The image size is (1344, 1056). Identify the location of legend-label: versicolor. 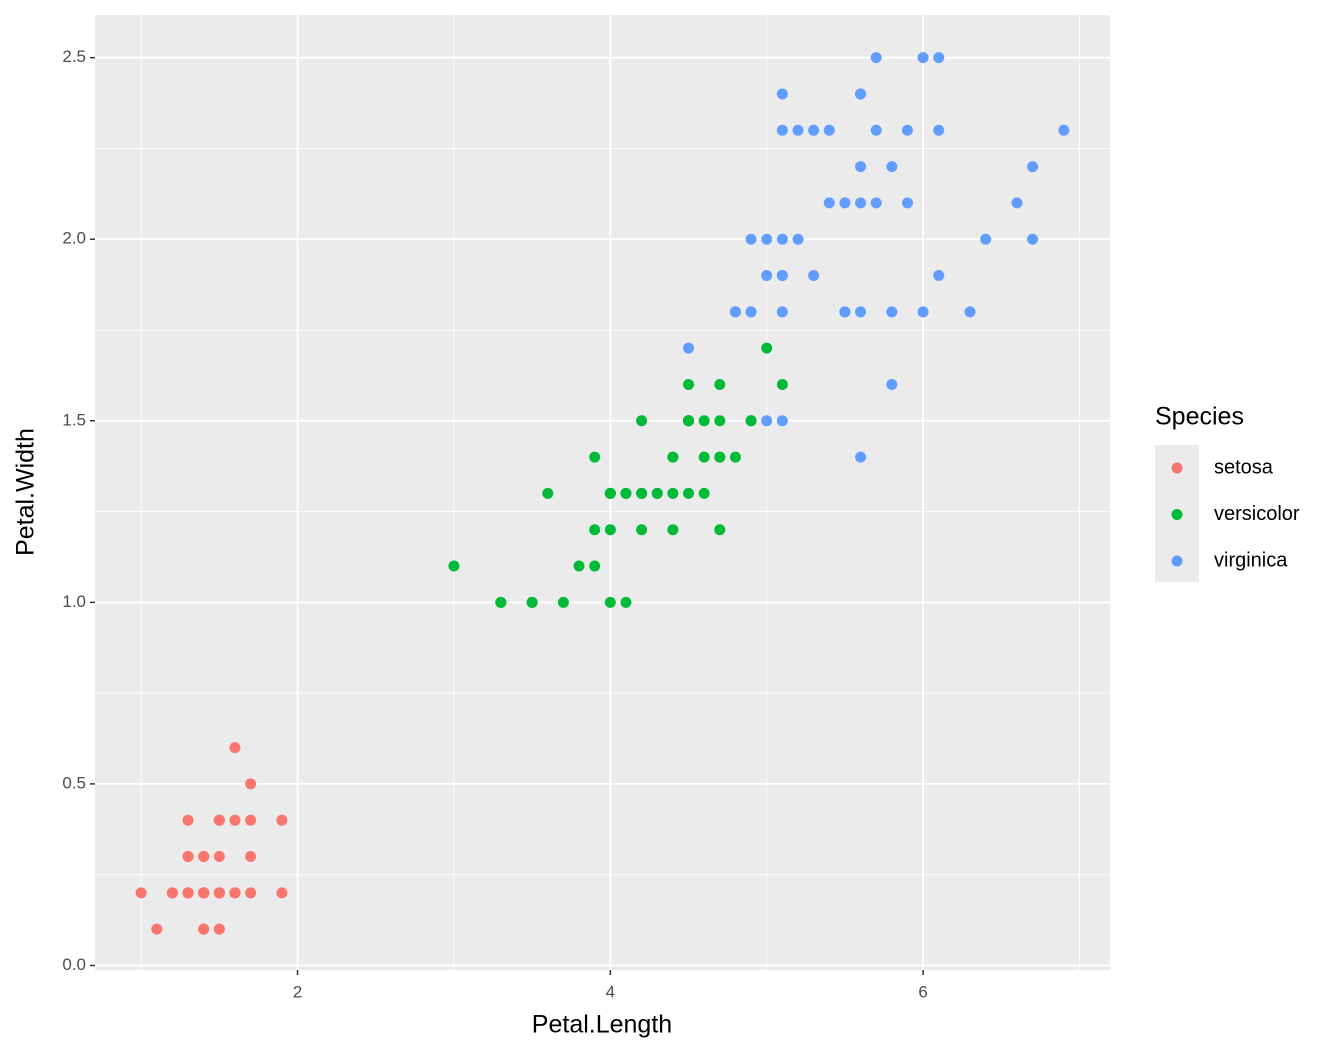
(1257, 514).